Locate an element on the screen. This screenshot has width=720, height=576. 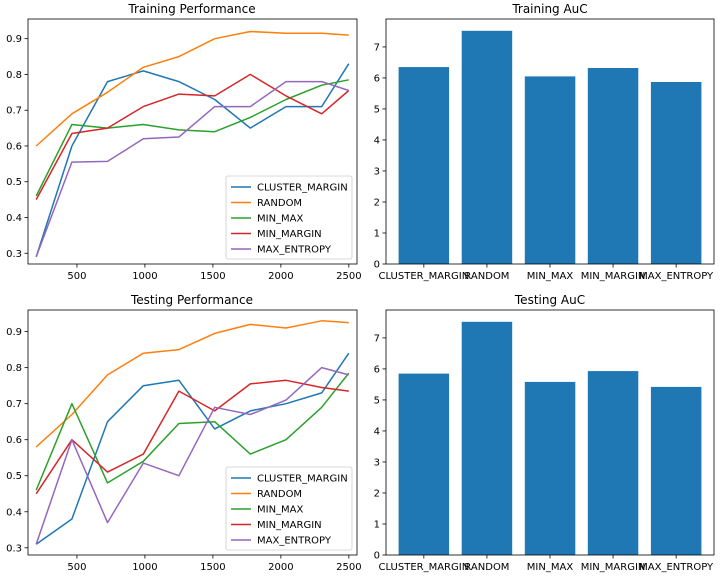
series-line-min-margin is located at coordinates (192, 136).